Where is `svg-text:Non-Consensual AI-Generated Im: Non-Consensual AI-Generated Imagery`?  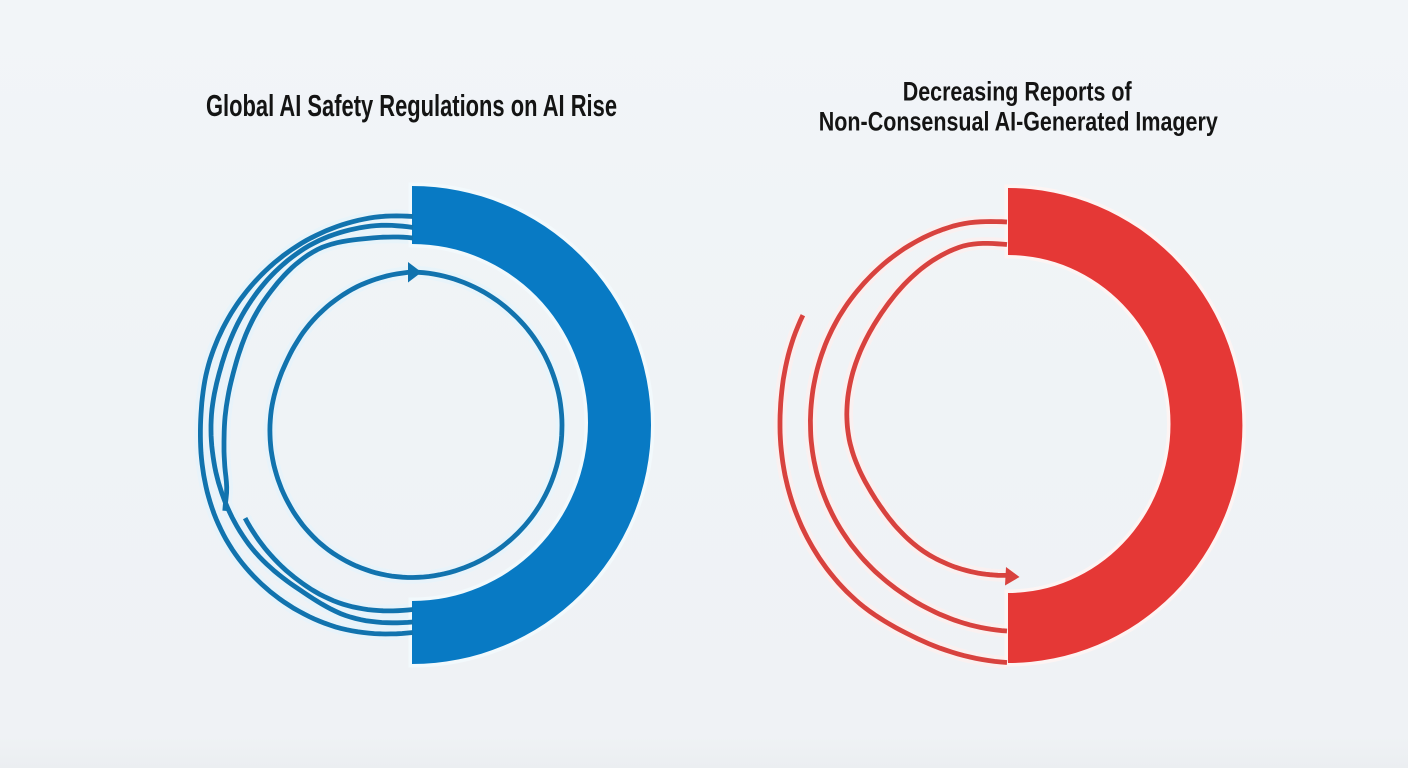 svg-text:Non-Consensual AI-Generated Im: Non-Consensual AI-Generated Imagery is located at coordinates (1018, 120).